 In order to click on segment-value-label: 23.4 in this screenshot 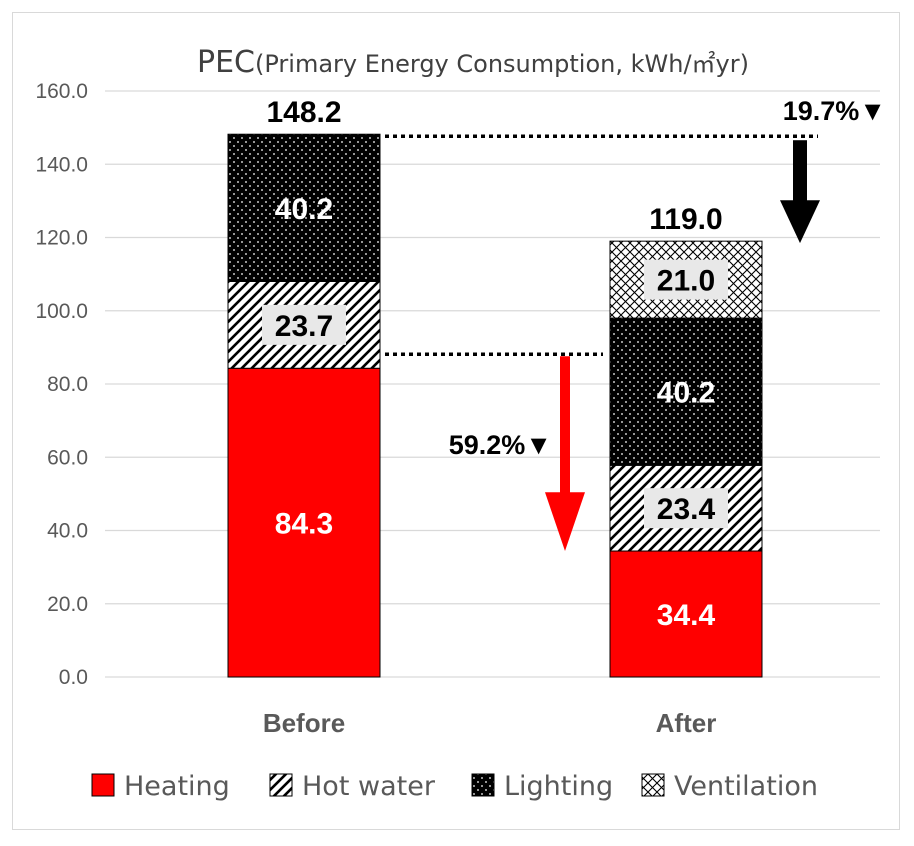, I will do `click(686, 509)`.